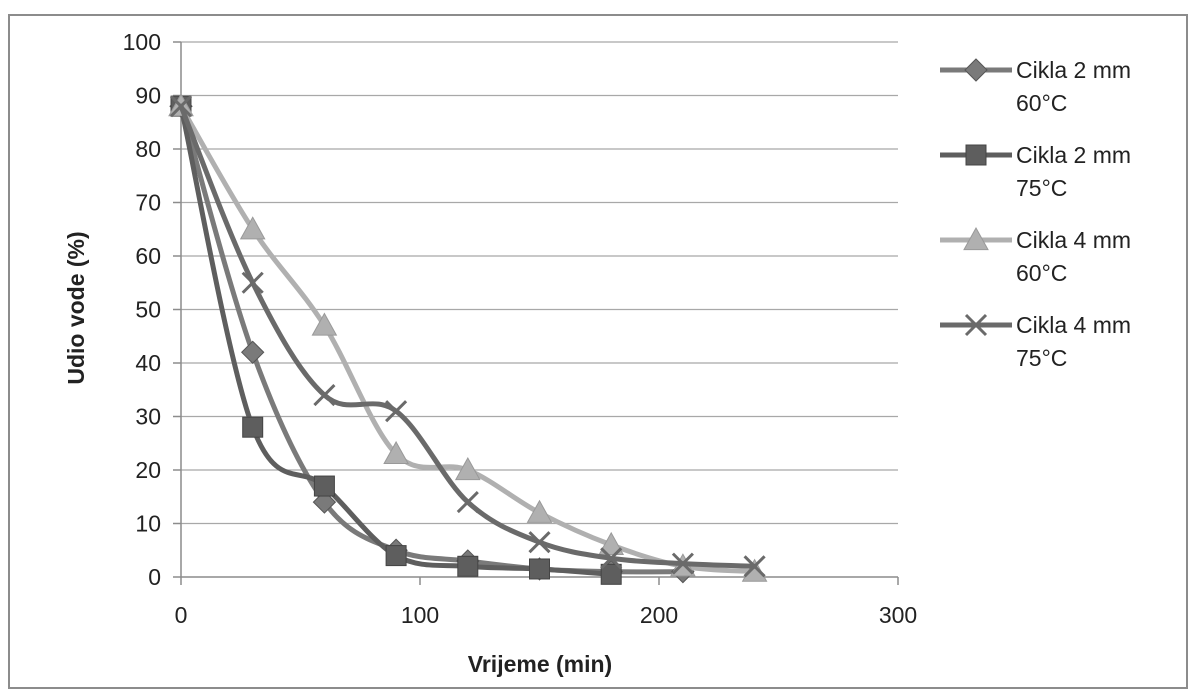 This screenshot has width=1192, height=693. What do you see at coordinates (181, 615) in the screenshot?
I see `x-tick-label: 0` at bounding box center [181, 615].